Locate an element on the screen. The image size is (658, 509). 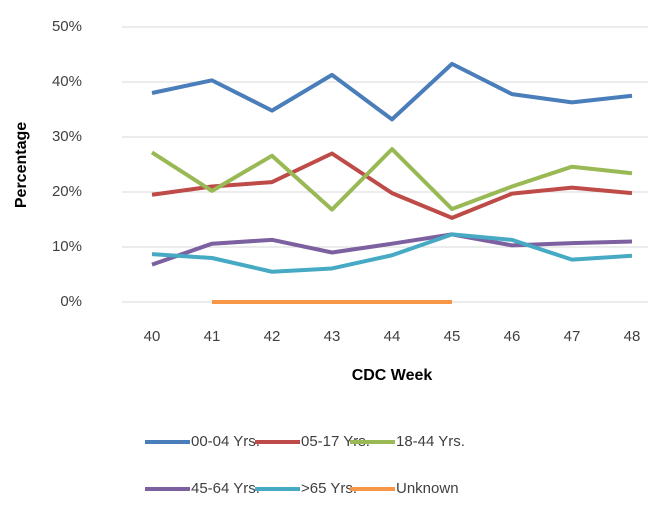
x-tick-label: 42 is located at coordinates (272, 336).